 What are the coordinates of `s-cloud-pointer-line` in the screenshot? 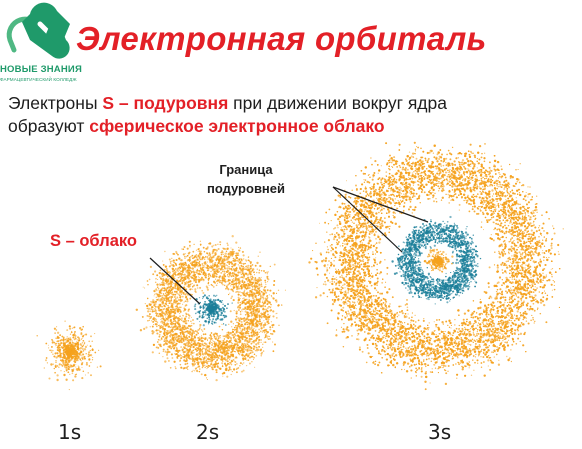 It's located at (175, 281).